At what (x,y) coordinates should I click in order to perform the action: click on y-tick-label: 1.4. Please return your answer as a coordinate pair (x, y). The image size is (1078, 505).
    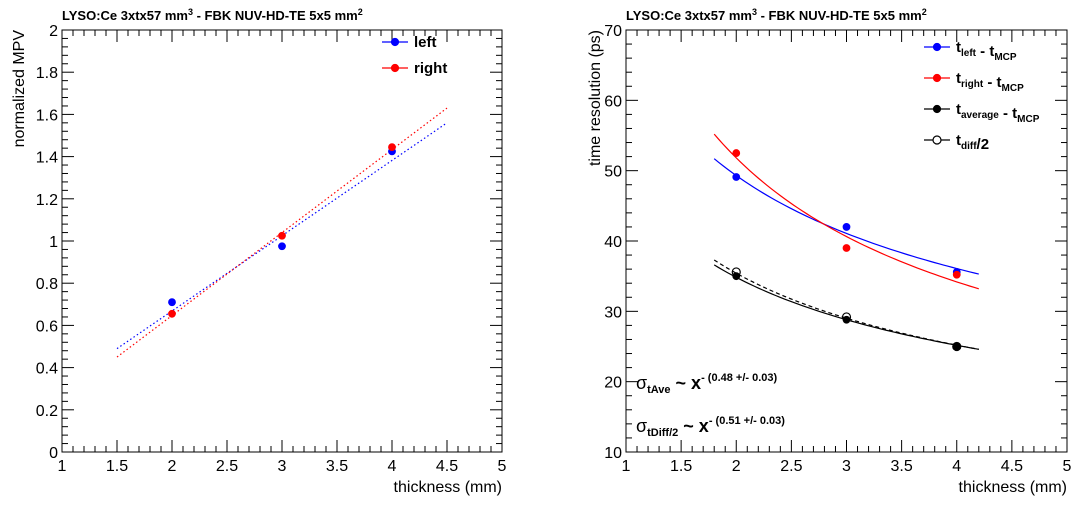
    Looking at the image, I should click on (47, 158).